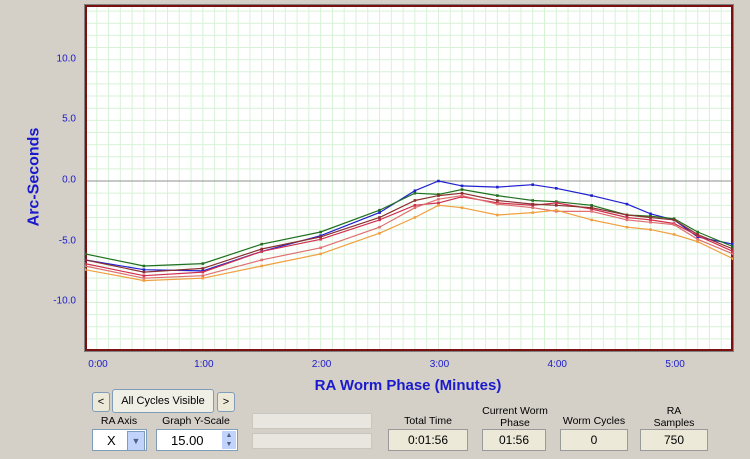 This screenshot has width=750, height=459. Describe the element at coordinates (69, 180) in the screenshot. I see `y-tick-label: 0.0` at that location.